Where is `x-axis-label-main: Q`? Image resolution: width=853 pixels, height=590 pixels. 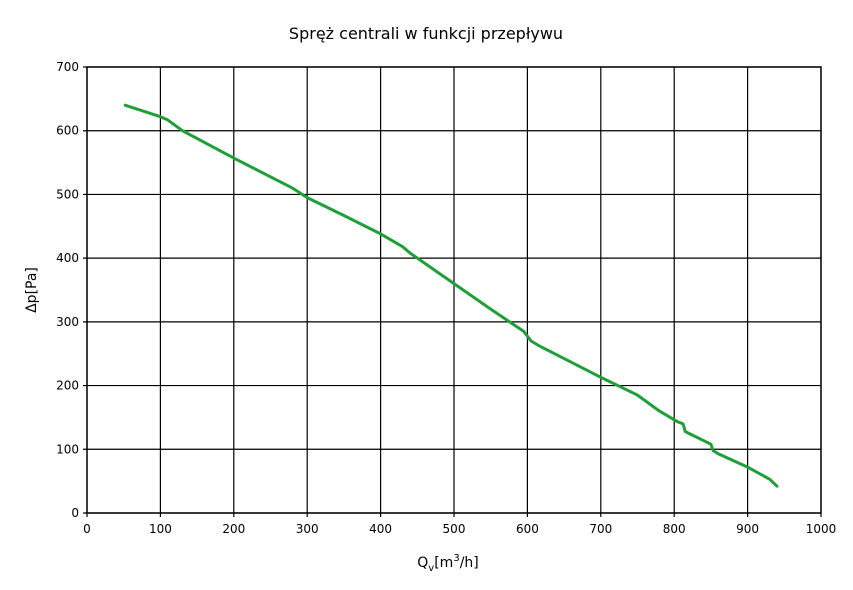
x-axis-label-main: Q is located at coordinates (422, 563).